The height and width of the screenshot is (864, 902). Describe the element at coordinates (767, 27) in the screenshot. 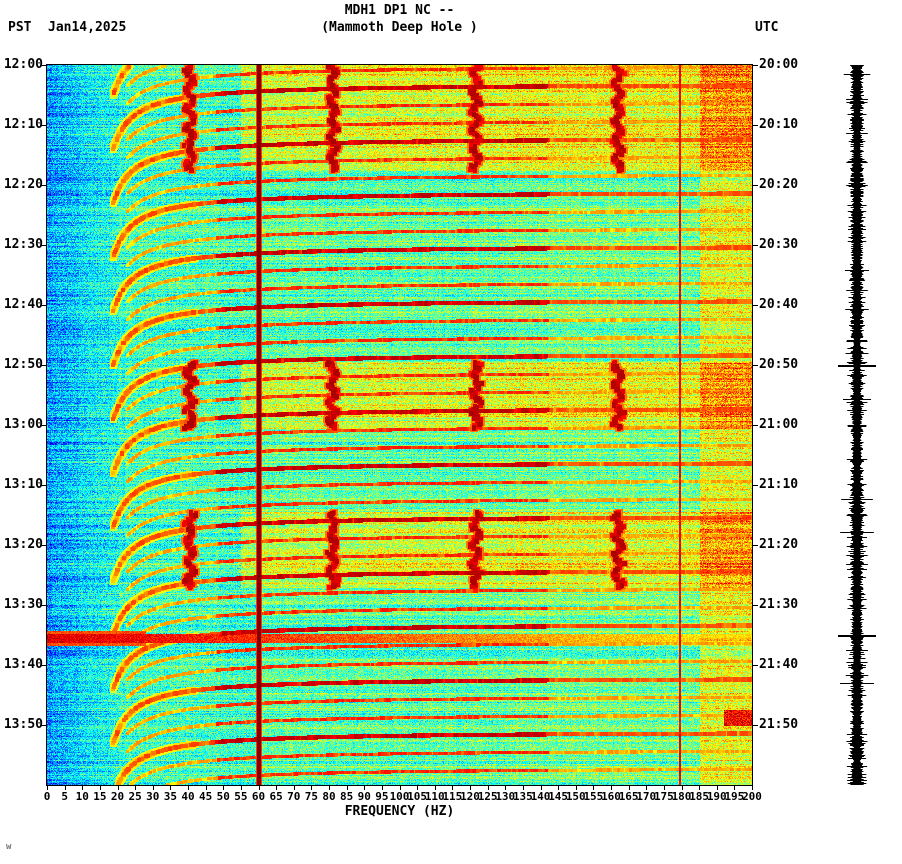

I see `timezone-right-label: UTC` at that location.